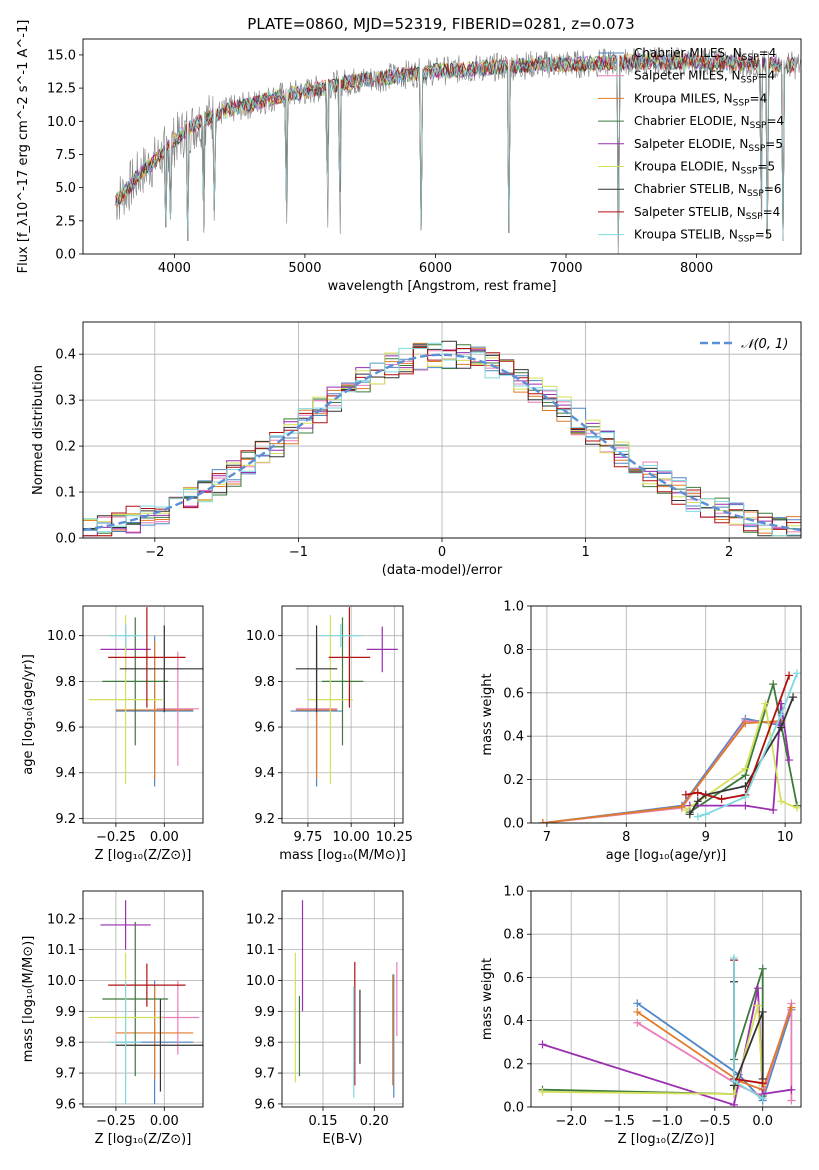 This screenshot has width=819, height=1170. What do you see at coordinates (323, 1121) in the screenshot?
I see `x-tick-label: 0.15` at bounding box center [323, 1121].